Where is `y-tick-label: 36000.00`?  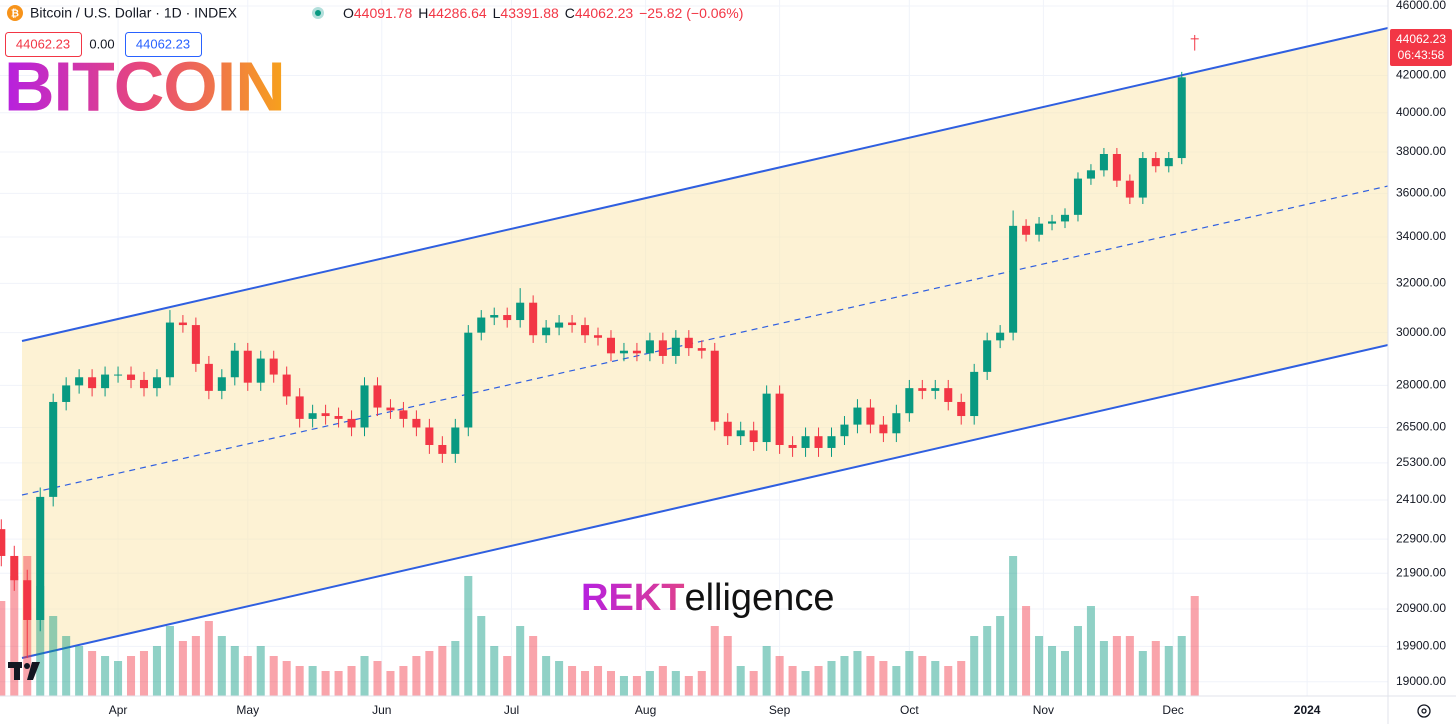 y-tick-label: 36000.00 is located at coordinates (1421, 192).